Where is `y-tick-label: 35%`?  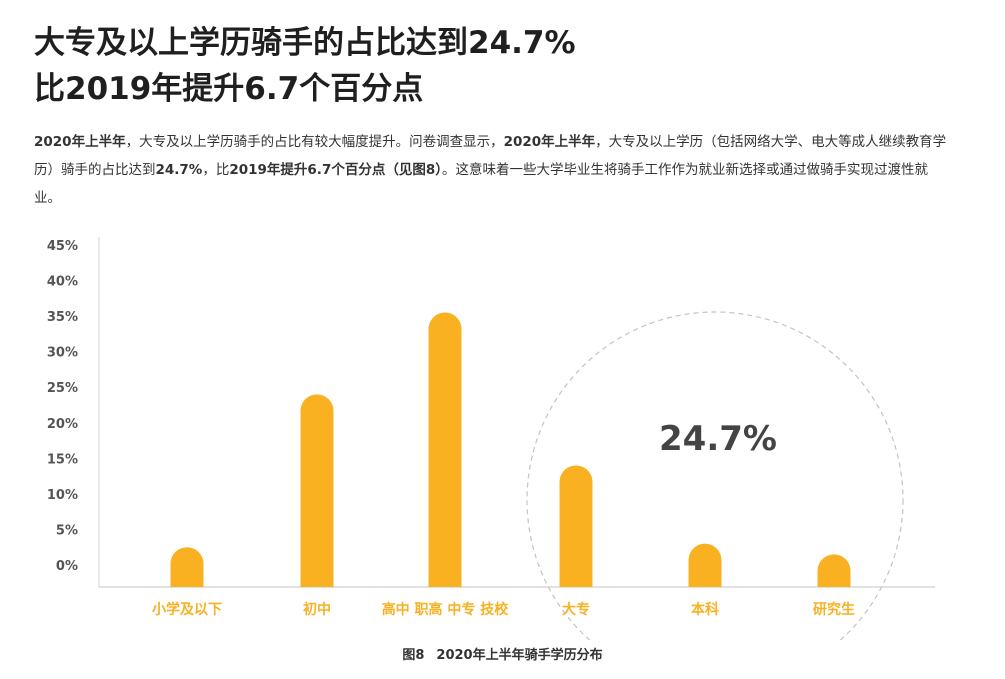 y-tick-label: 35% is located at coordinates (62, 317).